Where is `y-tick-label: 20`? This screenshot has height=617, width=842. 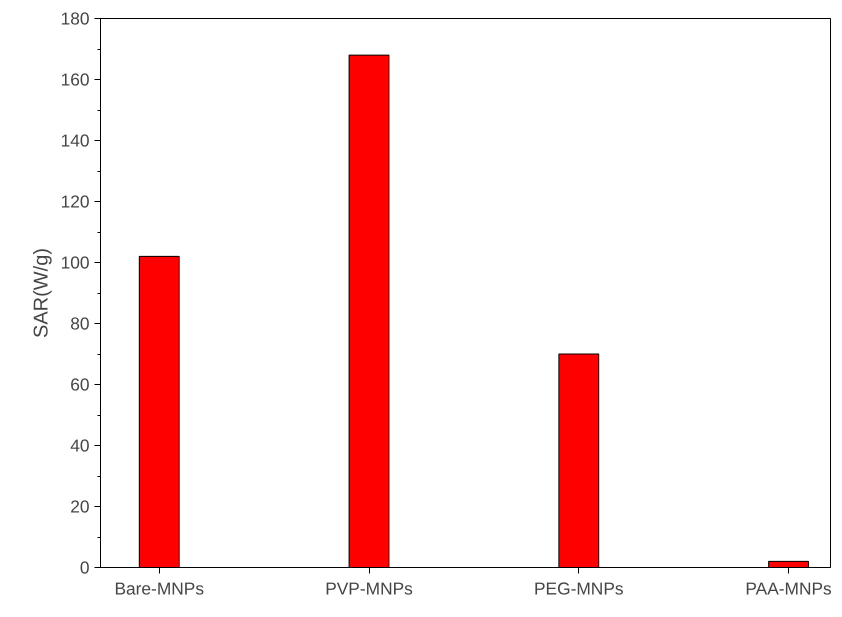 y-tick-label: 20 is located at coordinates (80, 506).